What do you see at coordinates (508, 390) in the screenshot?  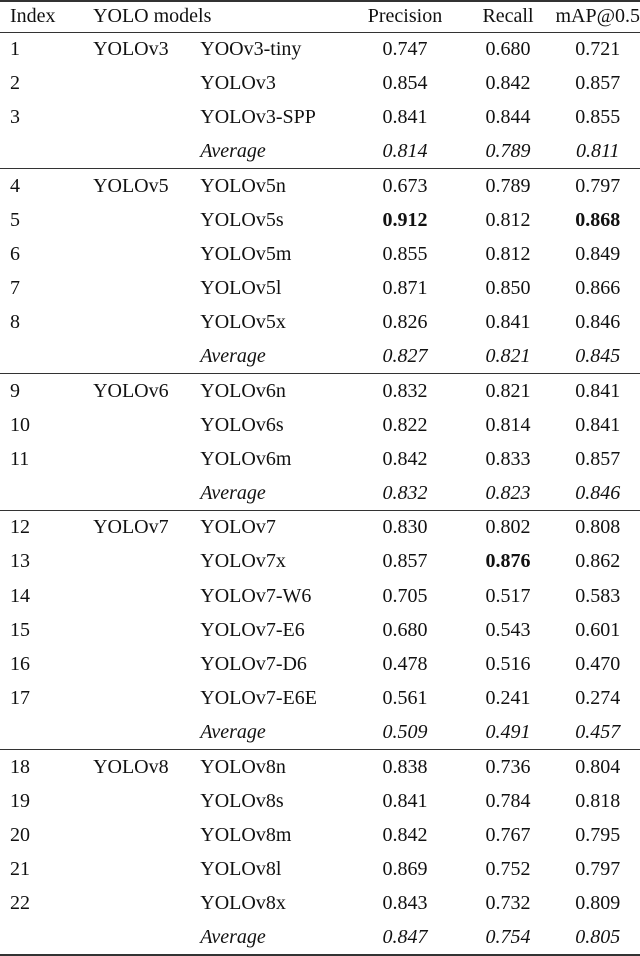 I see `row-recall: 0.821` at bounding box center [508, 390].